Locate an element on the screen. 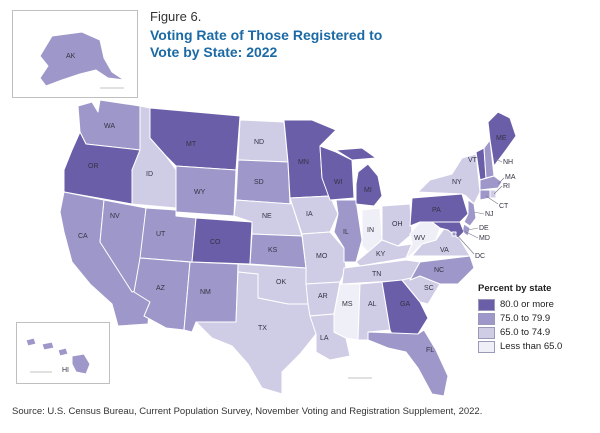  state-label-va: VA is located at coordinates (444, 250).